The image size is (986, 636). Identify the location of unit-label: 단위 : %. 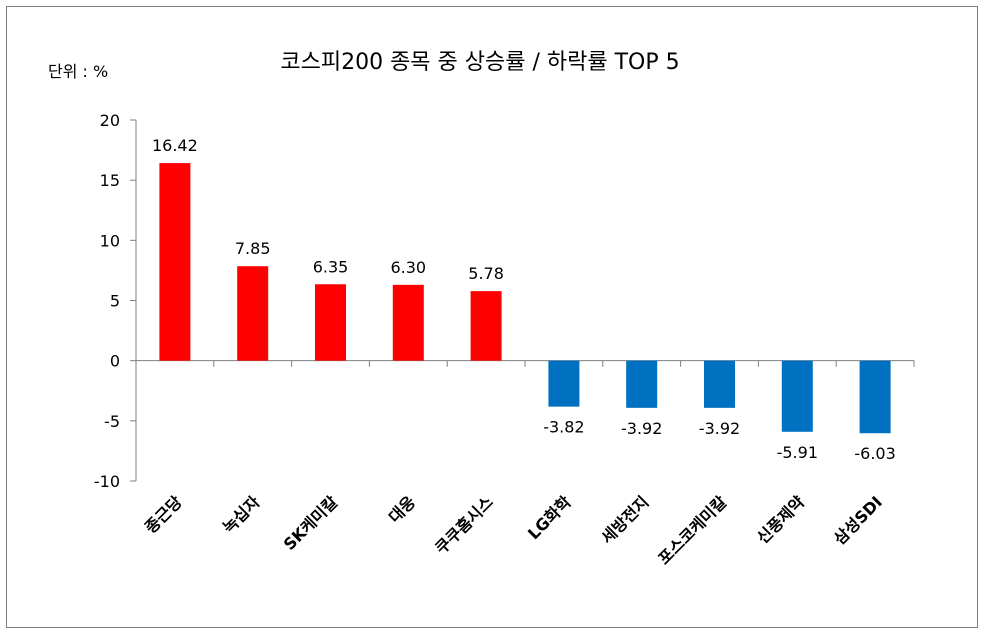
(78, 71).